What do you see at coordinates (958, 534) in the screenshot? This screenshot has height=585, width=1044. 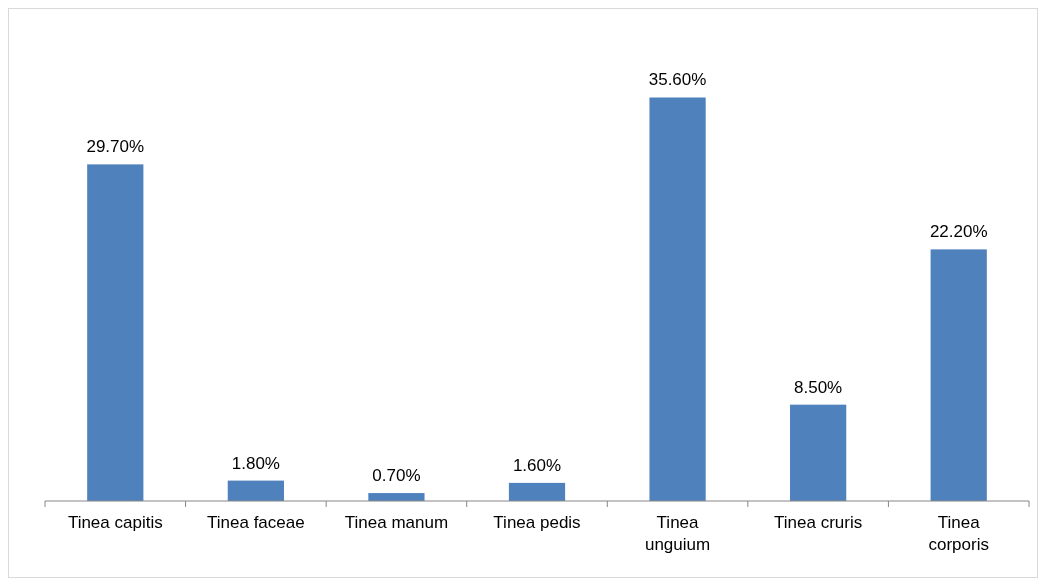 I see `x-tick-label: Tinea corporis` at bounding box center [958, 534].